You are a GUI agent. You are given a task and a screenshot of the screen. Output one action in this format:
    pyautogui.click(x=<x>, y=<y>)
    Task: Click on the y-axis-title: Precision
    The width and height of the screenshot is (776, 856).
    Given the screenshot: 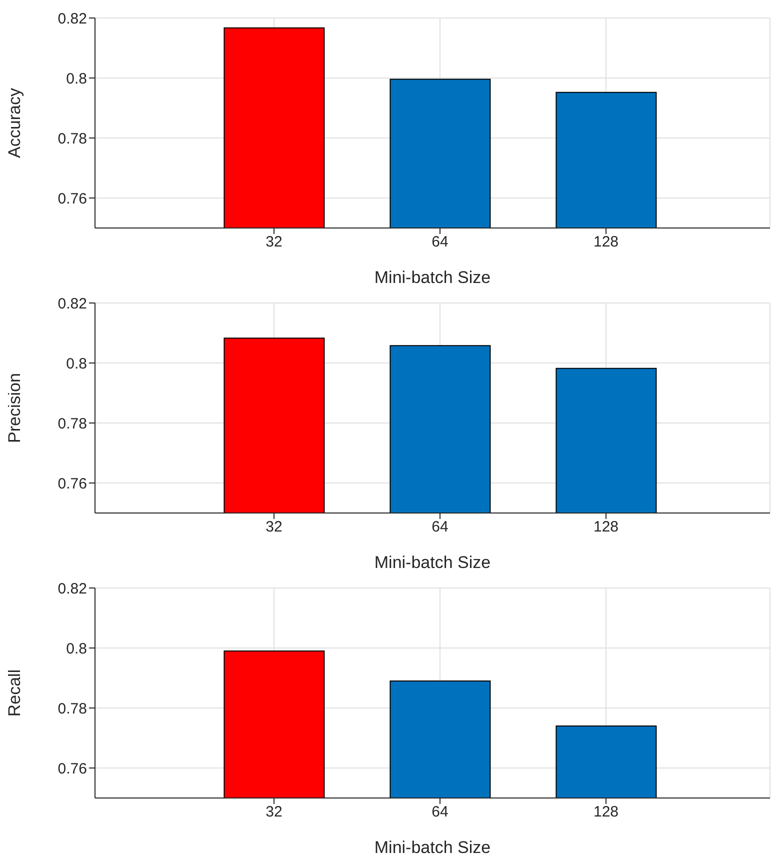 What is the action you would take?
    pyautogui.click(x=14, y=408)
    